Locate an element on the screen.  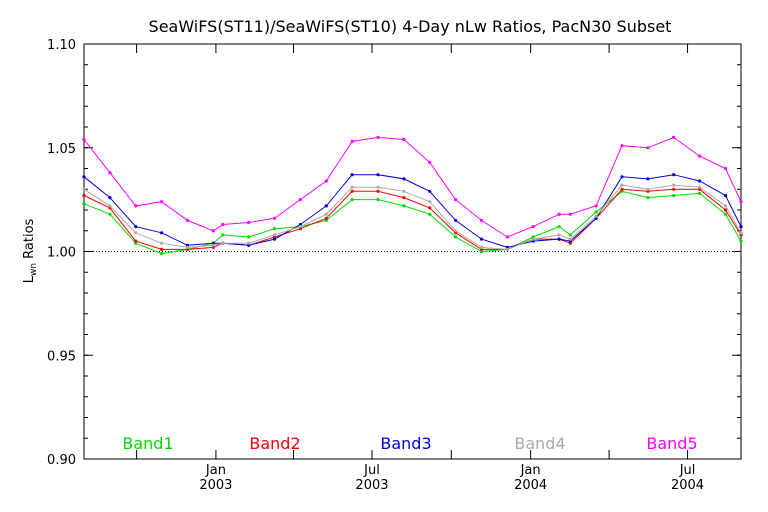
y-axis-label-subscript: wn is located at coordinates (34, 269).